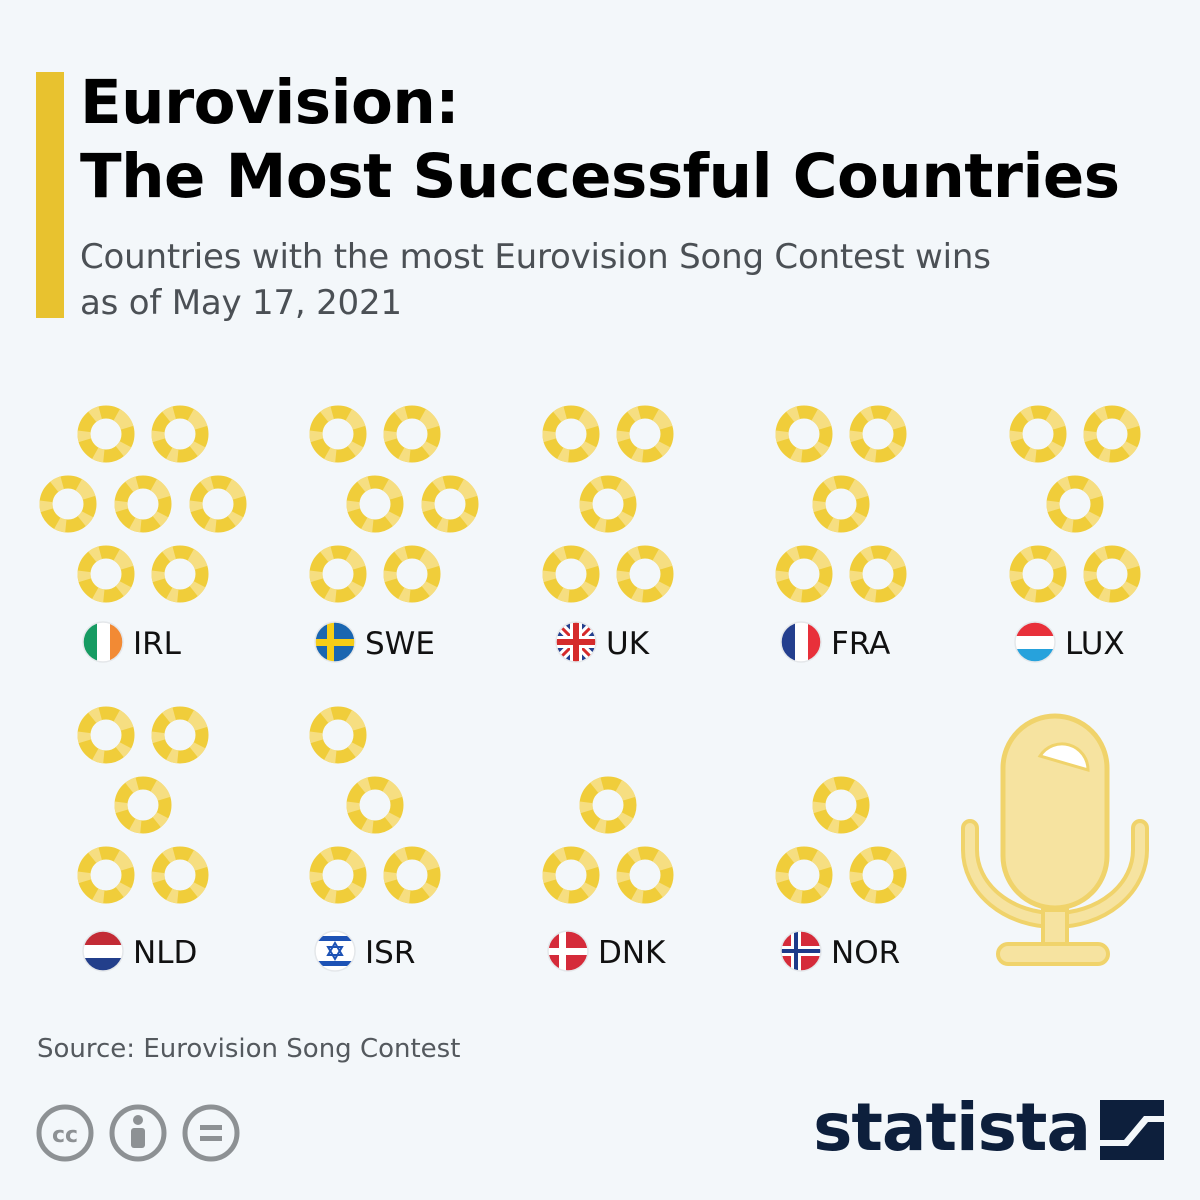 The height and width of the screenshot is (1200, 1200). I want to click on country-label-uk: UK, so click(628, 644).